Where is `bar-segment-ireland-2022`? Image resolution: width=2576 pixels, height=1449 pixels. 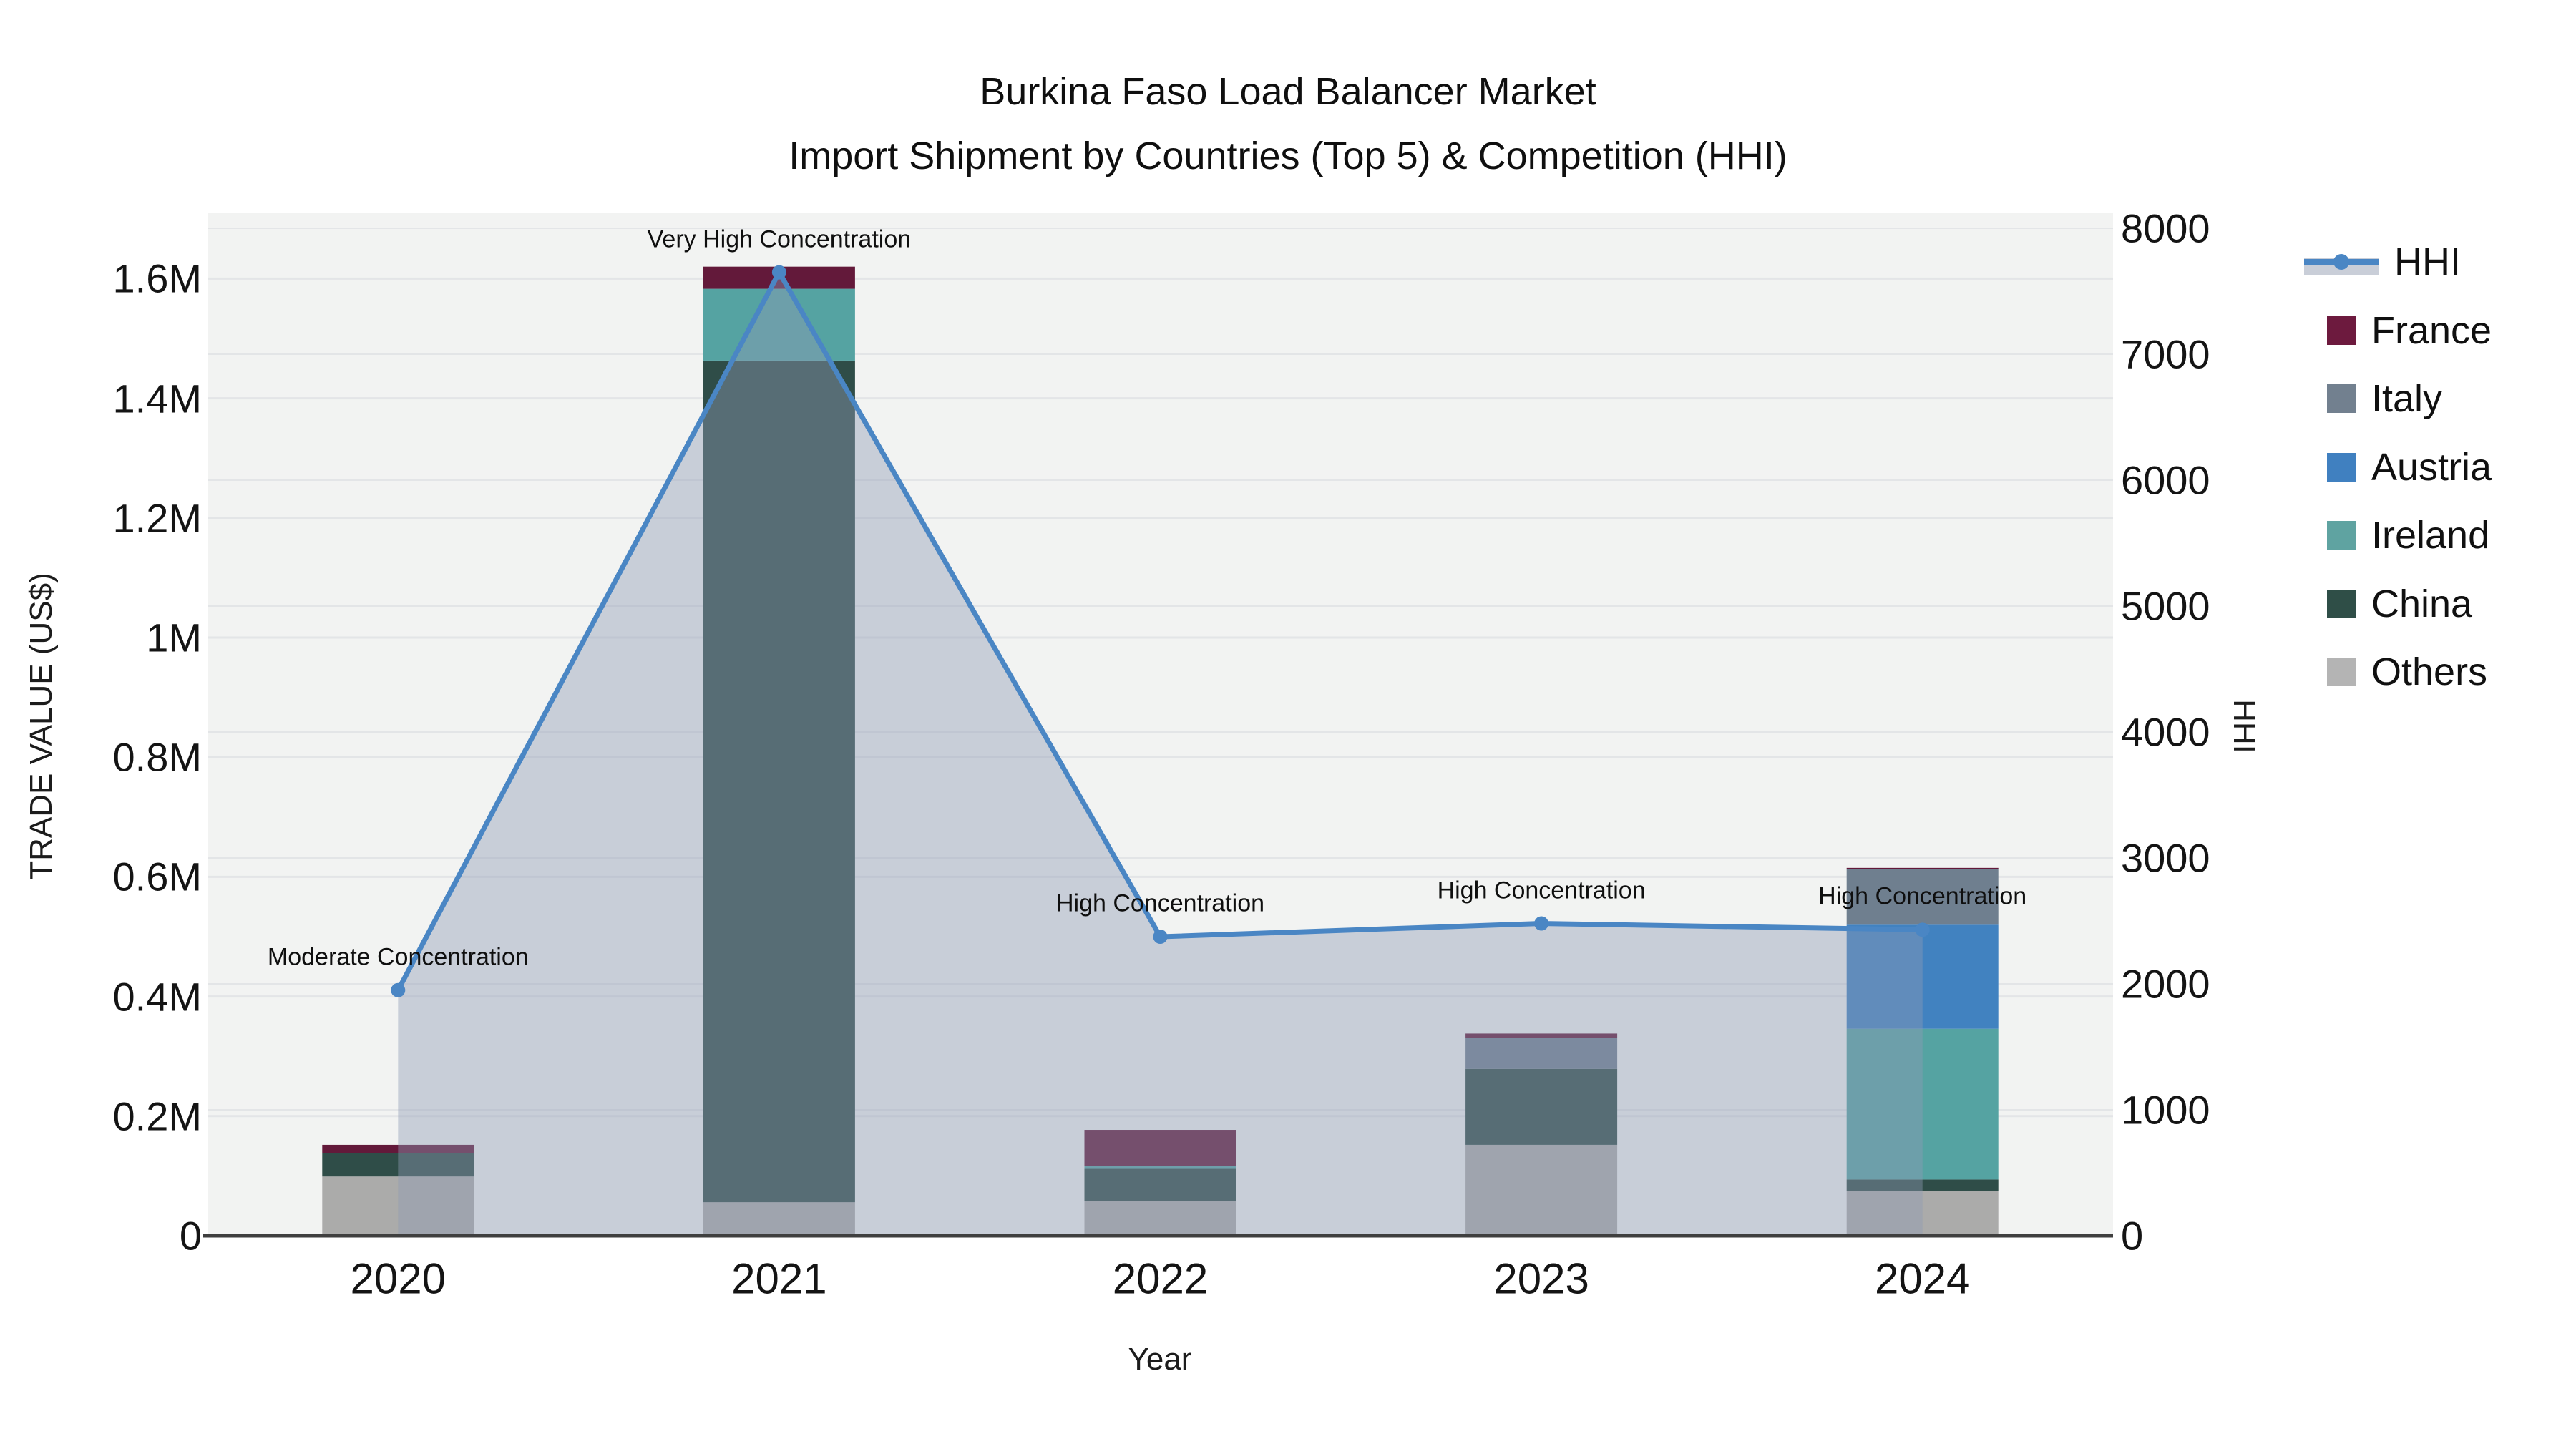
bar-segment-ireland-2022 is located at coordinates (1160, 1167).